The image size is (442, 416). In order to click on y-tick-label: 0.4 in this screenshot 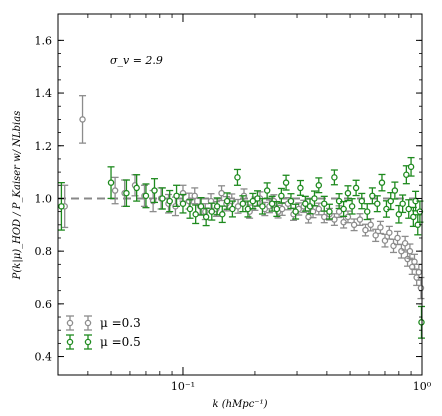, I will do `click(44, 357)`.